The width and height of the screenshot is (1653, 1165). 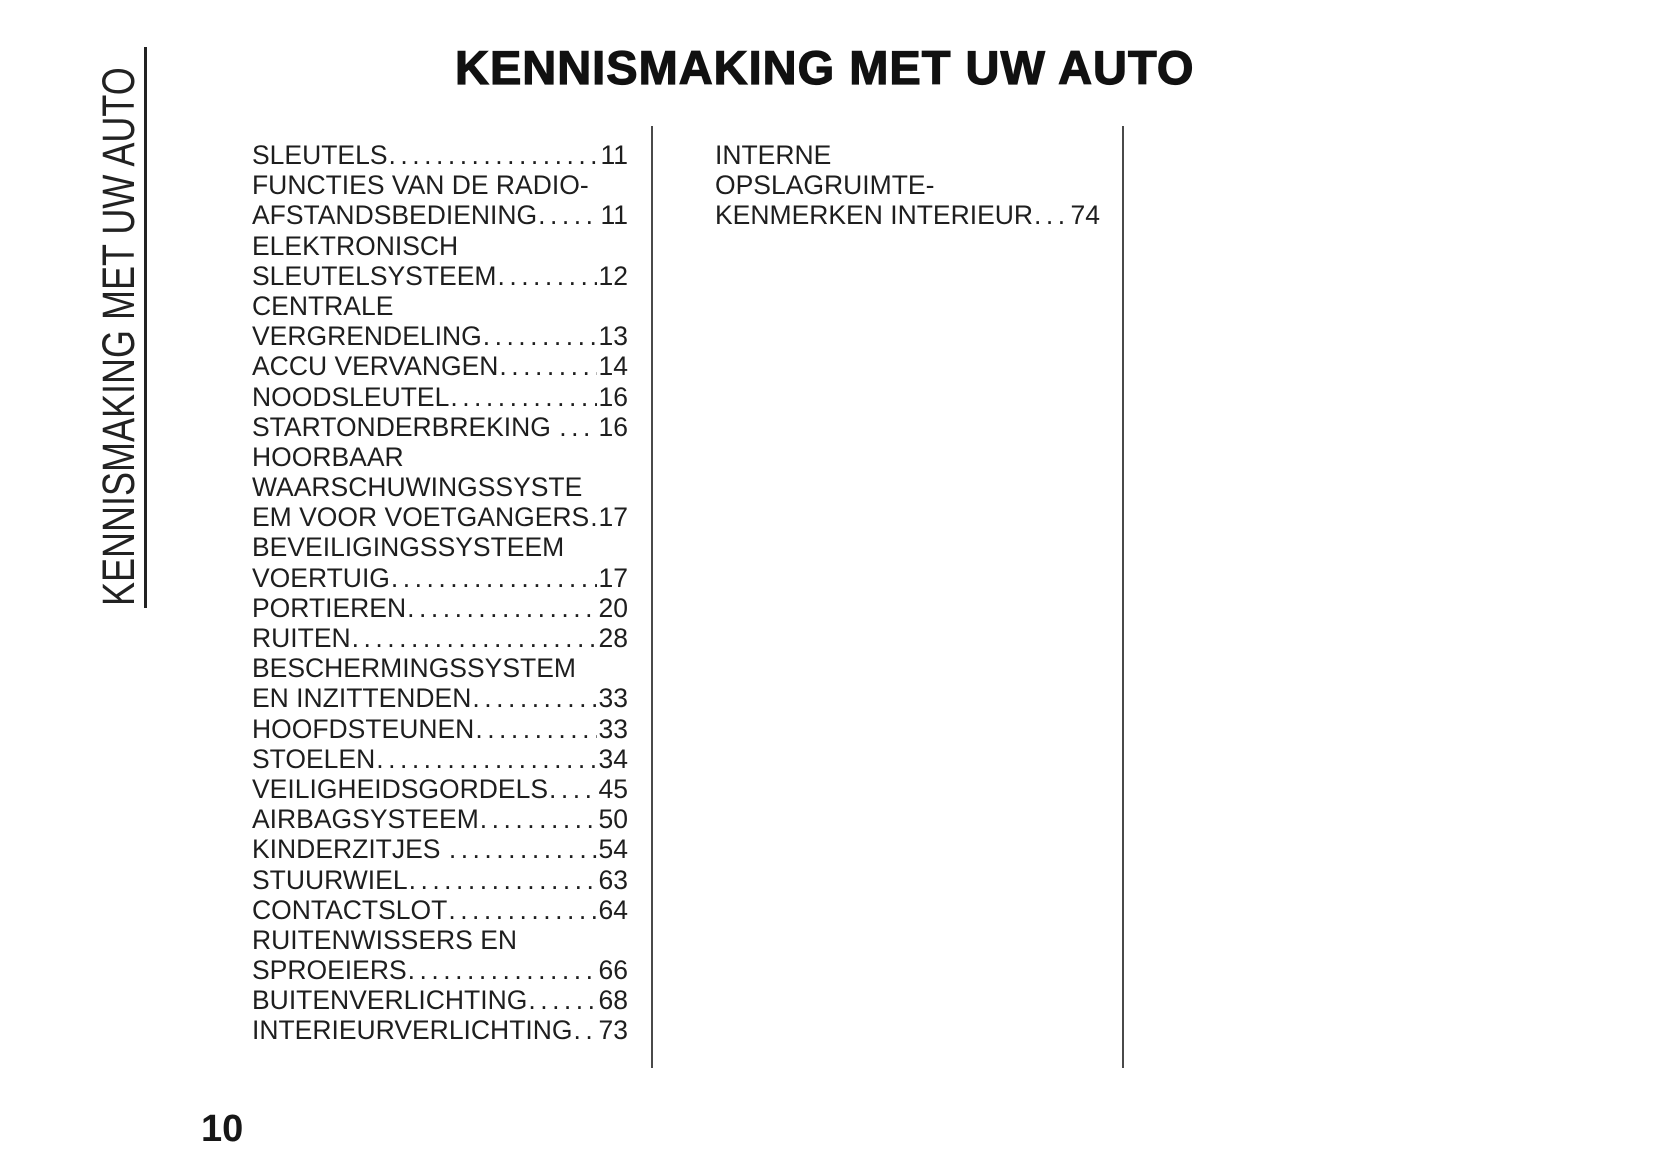 I want to click on toc-line: ELEKTRONISCH, so click(x=440, y=246).